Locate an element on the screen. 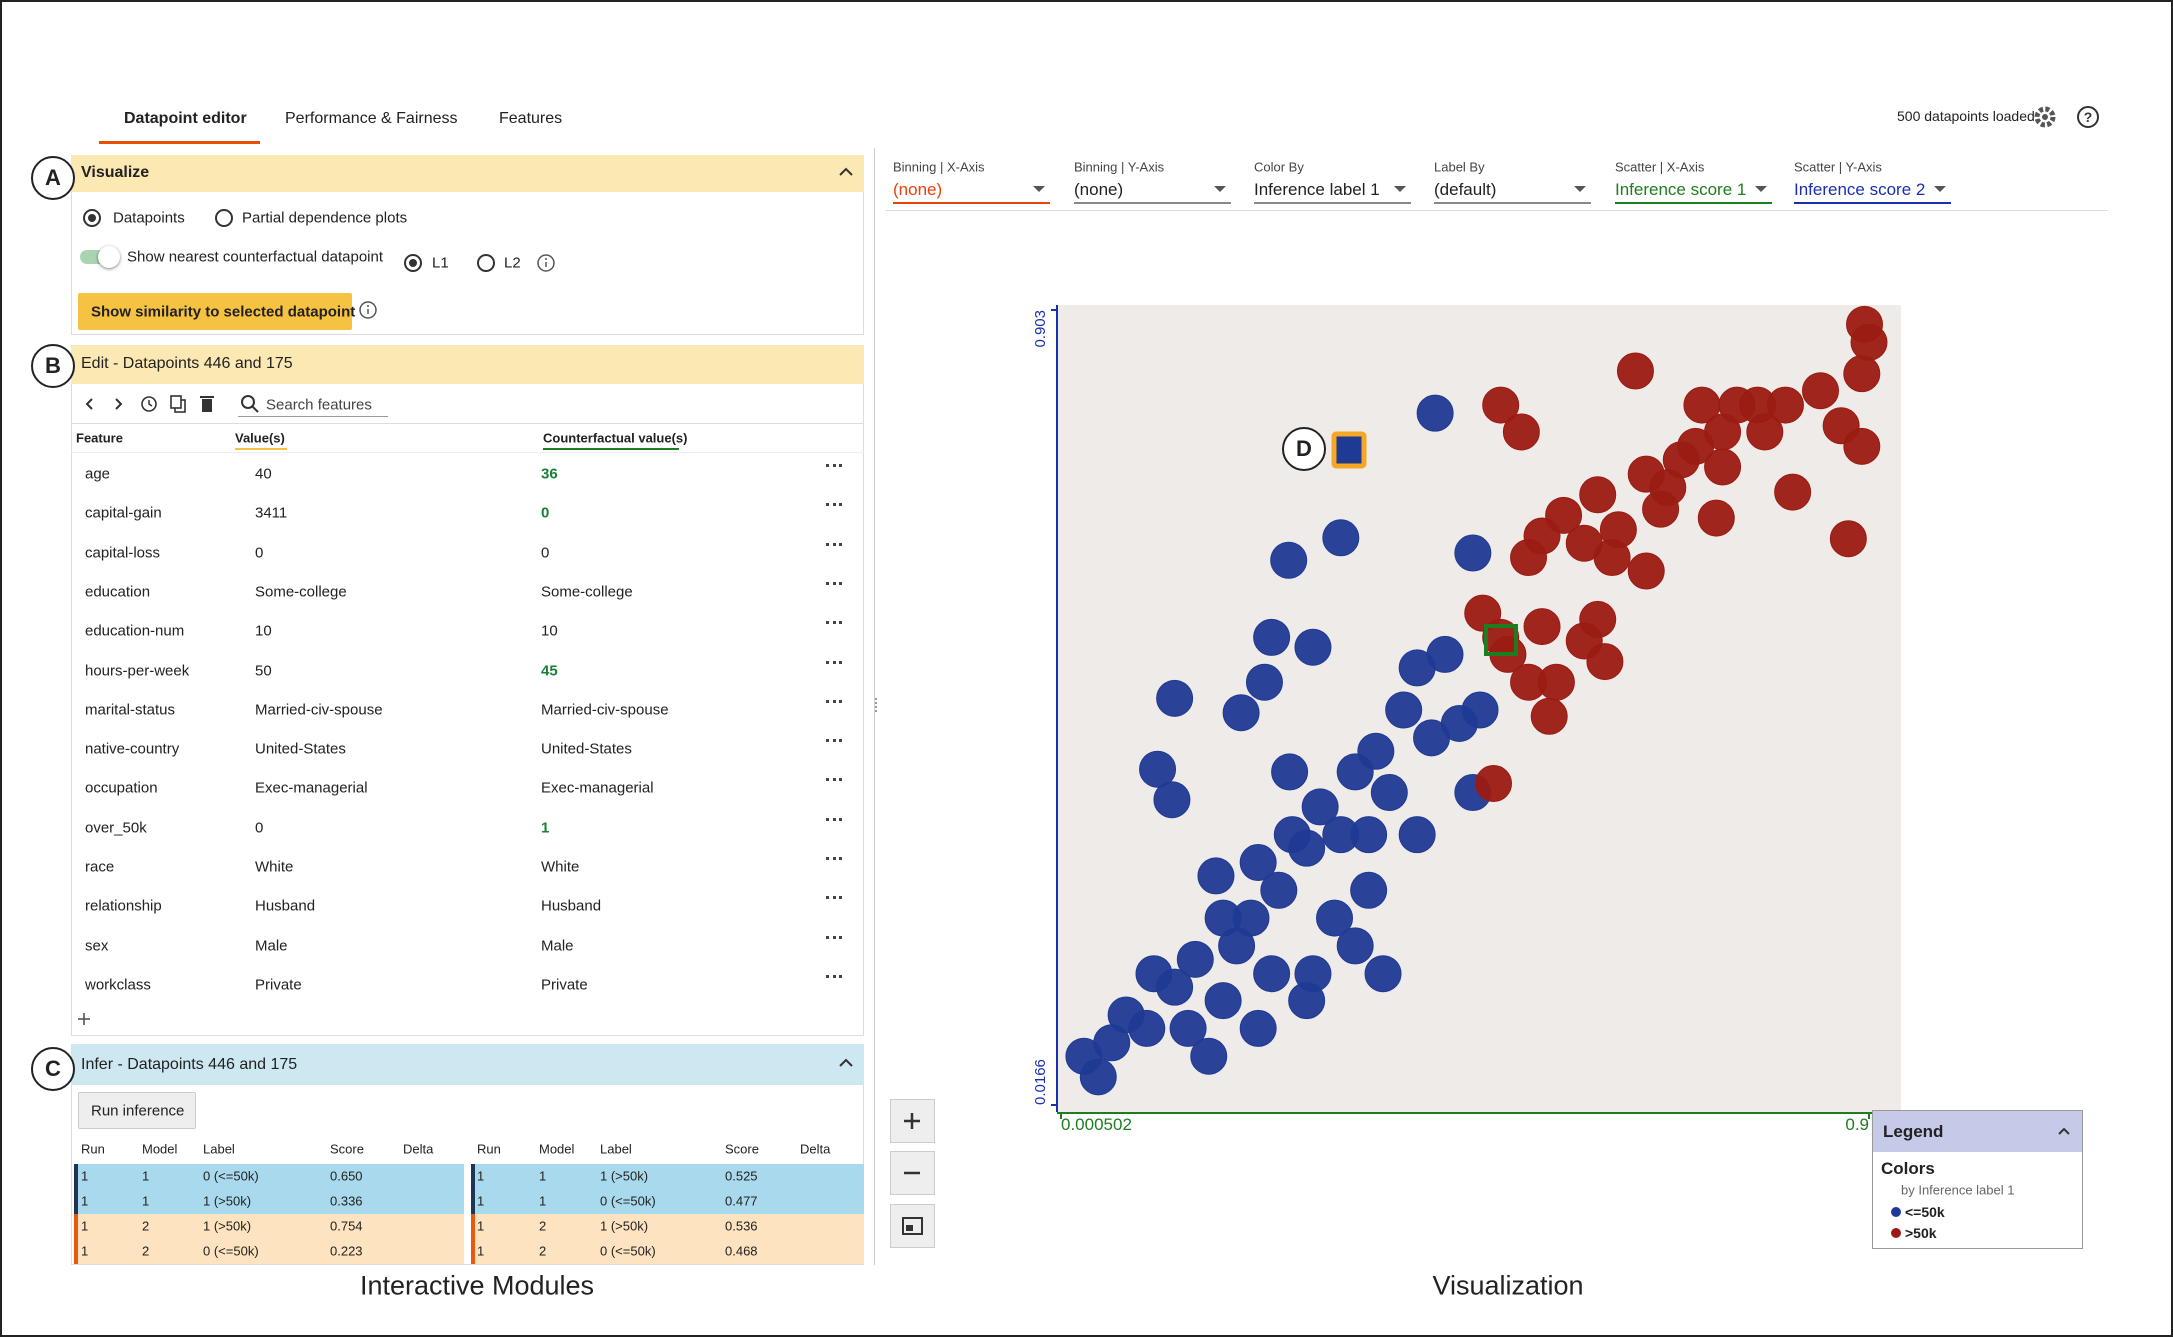 This screenshot has height=1337, width=2173. column-header: Feature is located at coordinates (99, 438).